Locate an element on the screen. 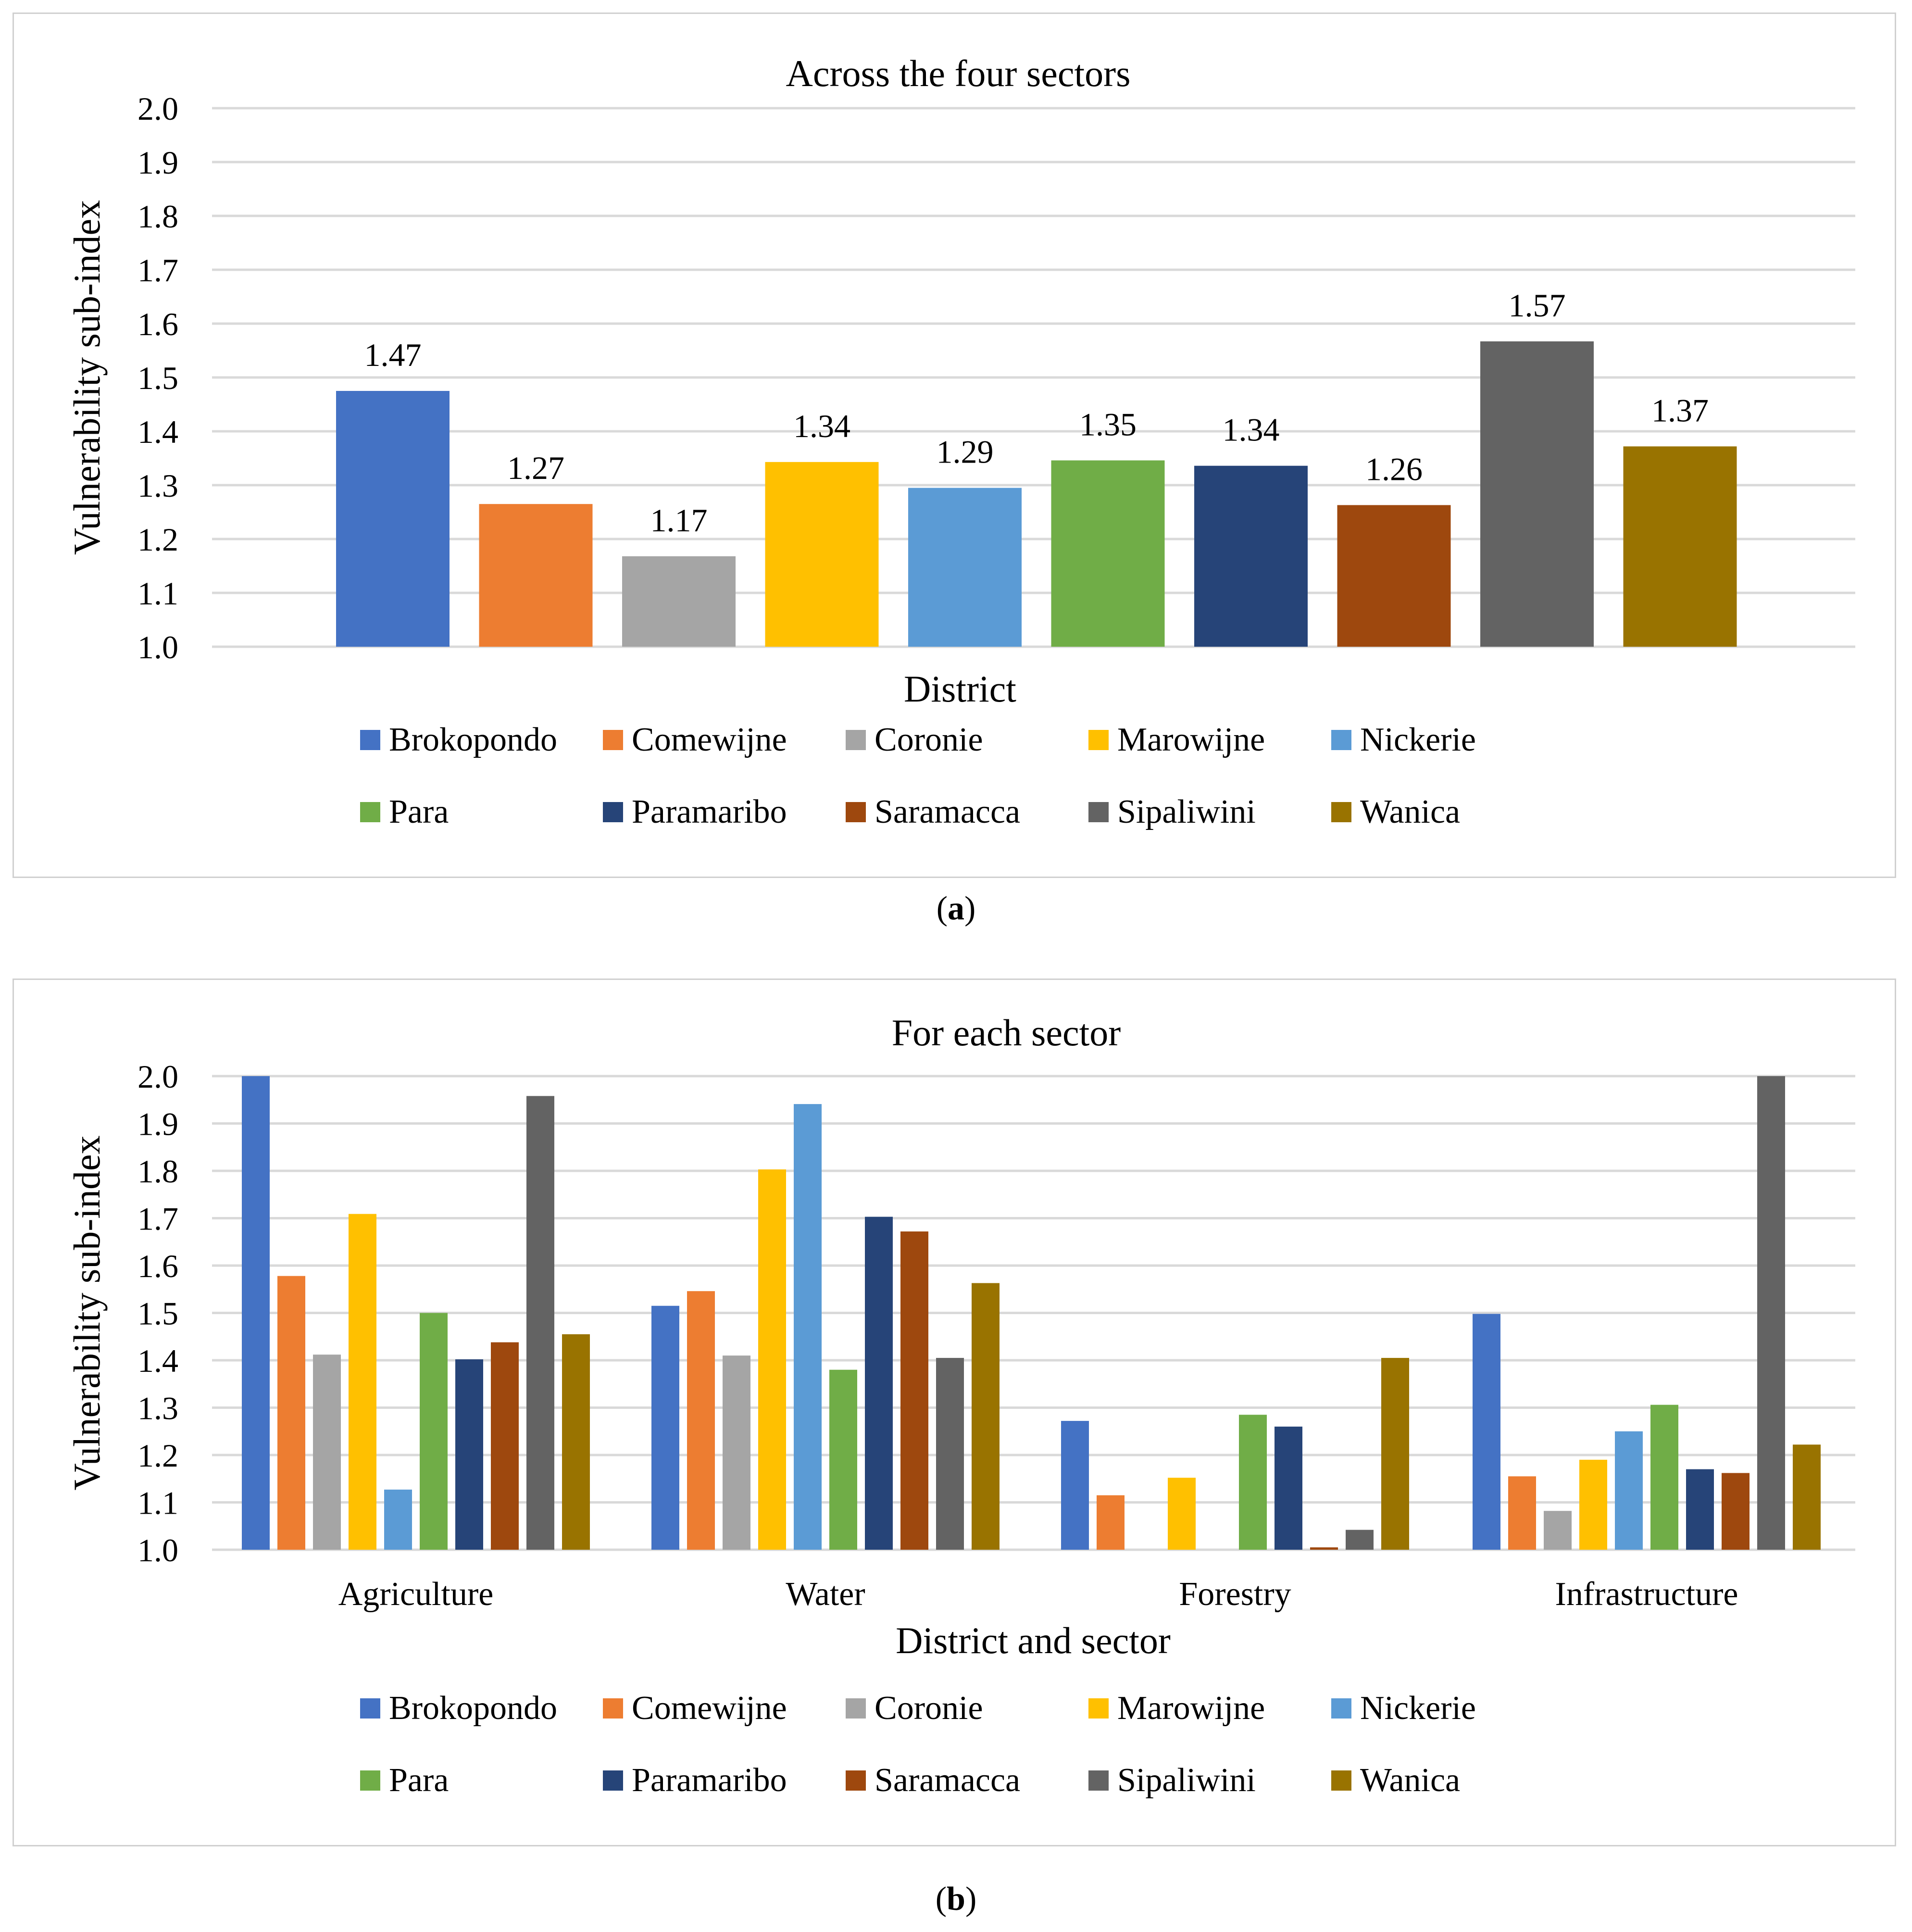 The width and height of the screenshot is (1912, 1932). caption-b: (b) is located at coordinates (956, 1899).